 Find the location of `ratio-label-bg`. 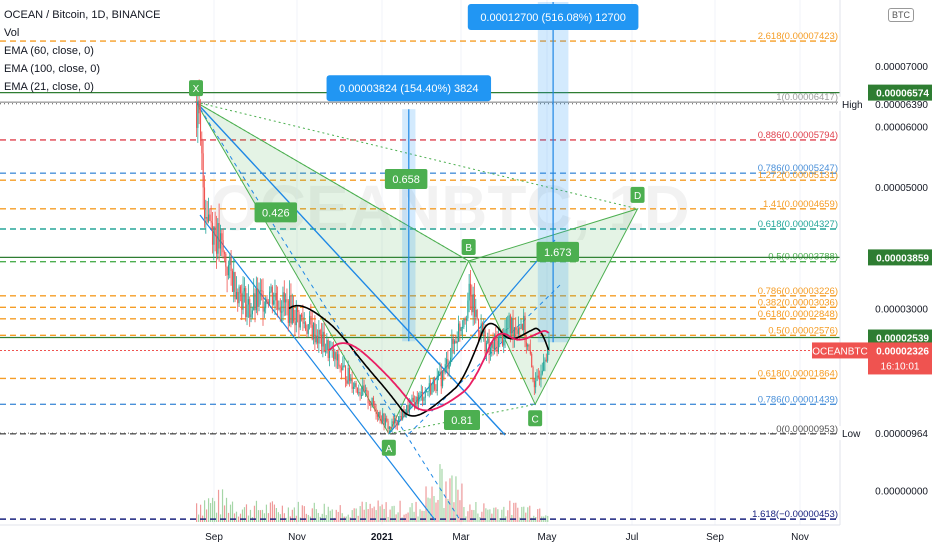

ratio-label-bg is located at coordinates (276, 212).